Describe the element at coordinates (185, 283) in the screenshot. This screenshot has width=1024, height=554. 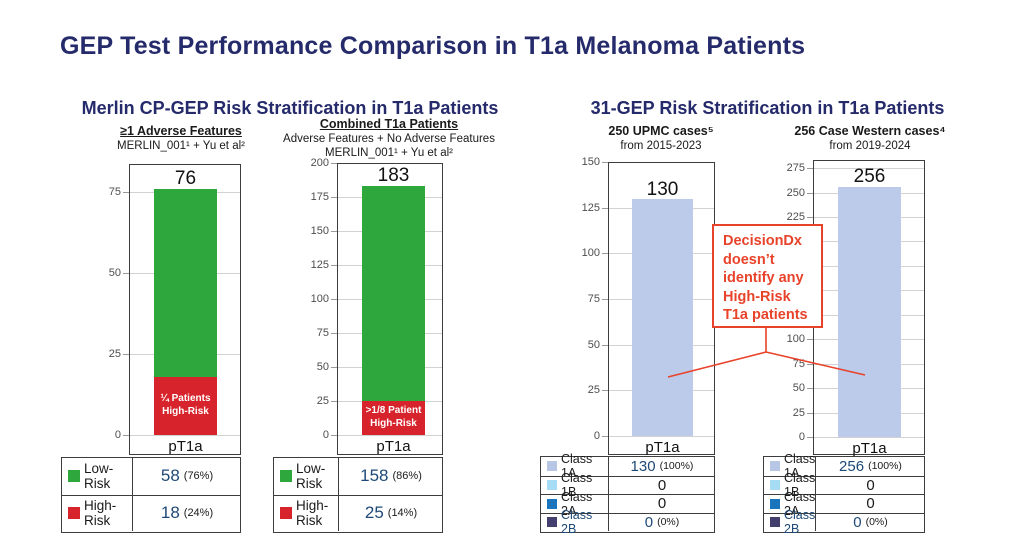
I see `bar-segment-low-risk` at that location.